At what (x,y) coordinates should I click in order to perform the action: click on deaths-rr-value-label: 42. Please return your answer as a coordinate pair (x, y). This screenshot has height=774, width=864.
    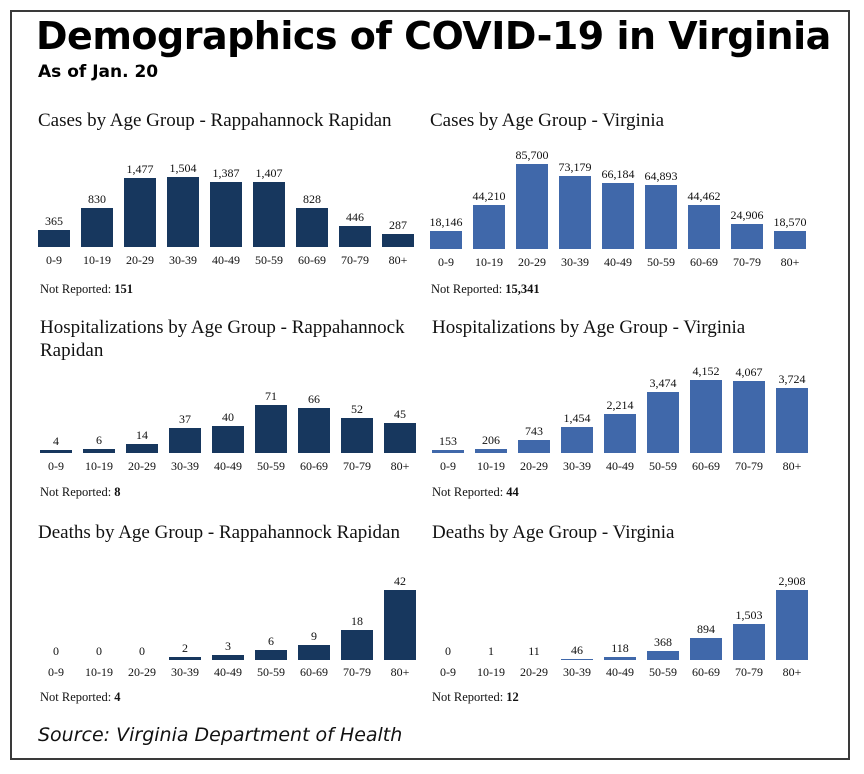
    Looking at the image, I should click on (400, 581).